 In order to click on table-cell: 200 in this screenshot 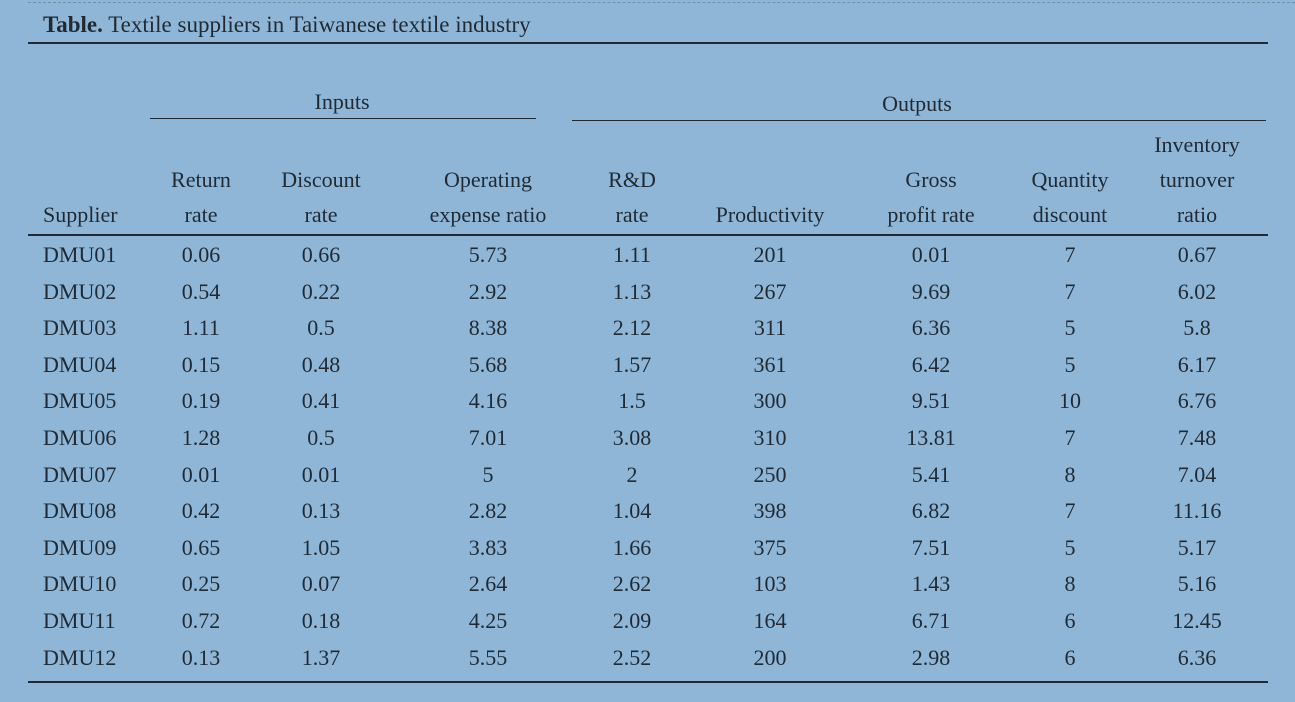, I will do `click(770, 657)`.